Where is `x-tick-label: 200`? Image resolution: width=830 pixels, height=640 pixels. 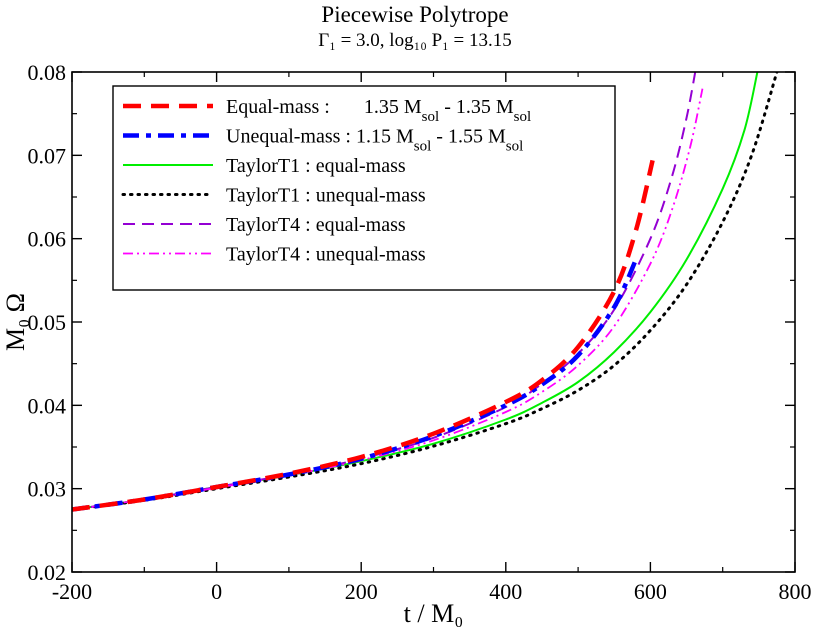 x-tick-label: 200 is located at coordinates (361, 591).